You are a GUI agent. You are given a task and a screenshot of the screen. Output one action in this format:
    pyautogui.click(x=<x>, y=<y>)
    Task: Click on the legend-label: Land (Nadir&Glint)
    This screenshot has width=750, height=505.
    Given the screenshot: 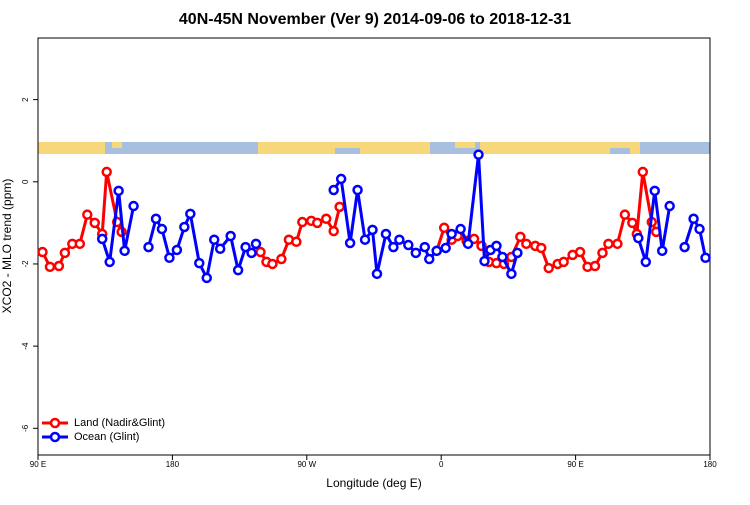 What is the action you would take?
    pyautogui.click(x=119, y=423)
    